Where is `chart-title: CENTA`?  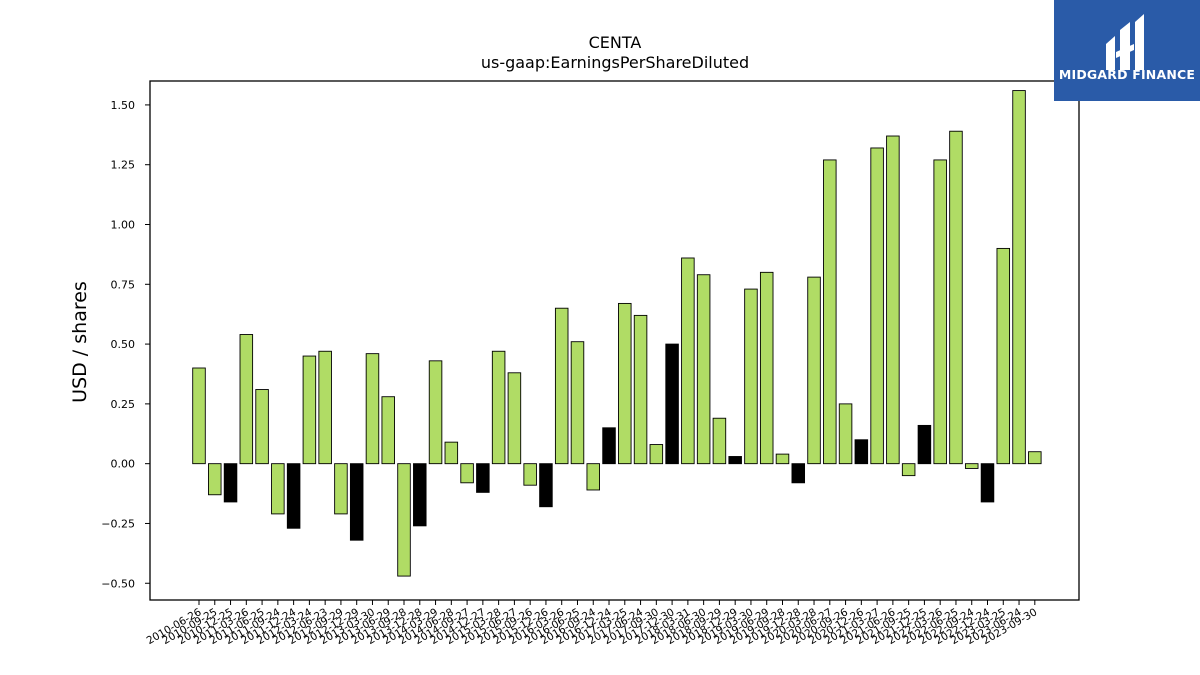 chart-title: CENTA is located at coordinates (615, 42).